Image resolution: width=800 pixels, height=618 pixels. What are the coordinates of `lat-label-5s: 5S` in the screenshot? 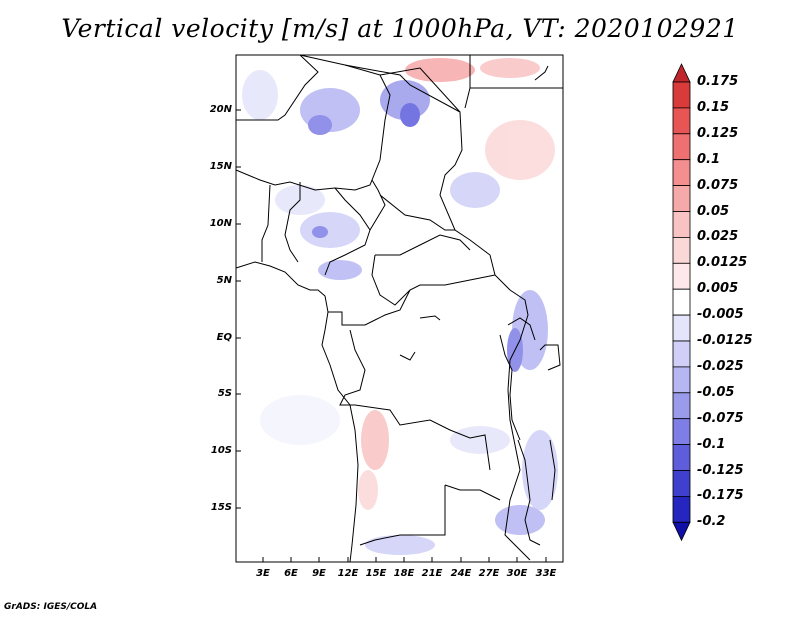 It's located at (224, 393).